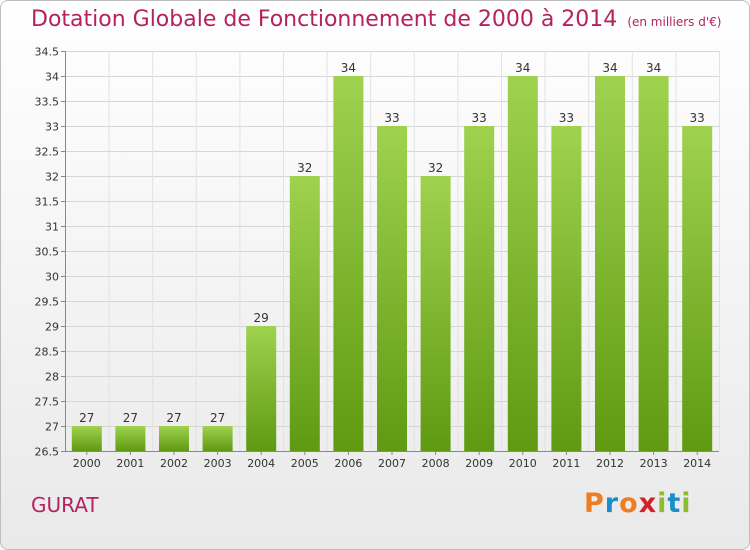  Describe the element at coordinates (610, 463) in the screenshot. I see `x-tick-label: 2012` at that location.